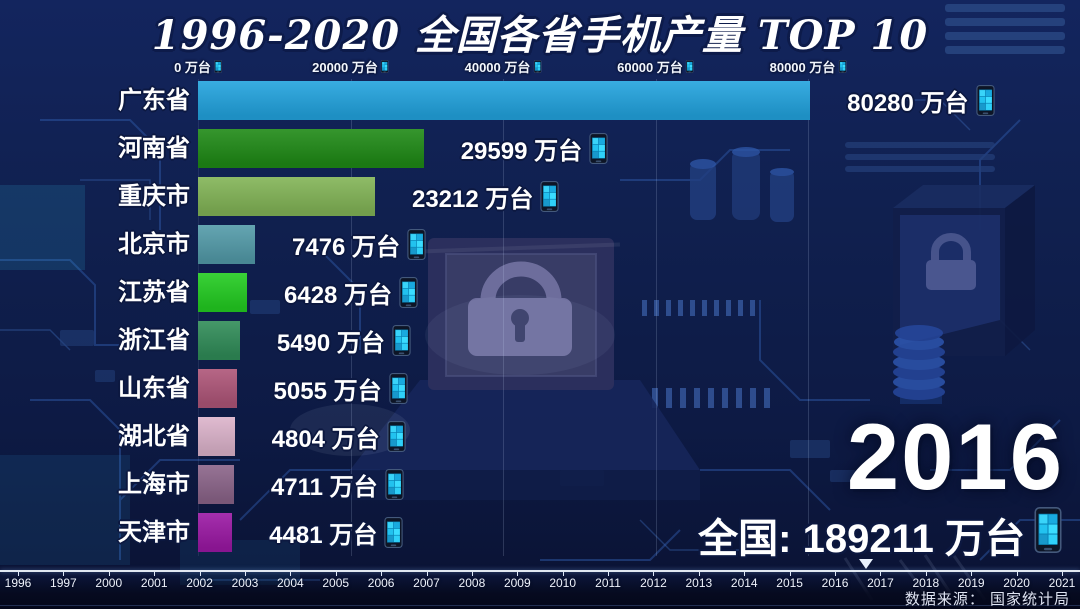  Describe the element at coordinates (699, 583) in the screenshot. I see `timeline-year-label: 2013` at that location.